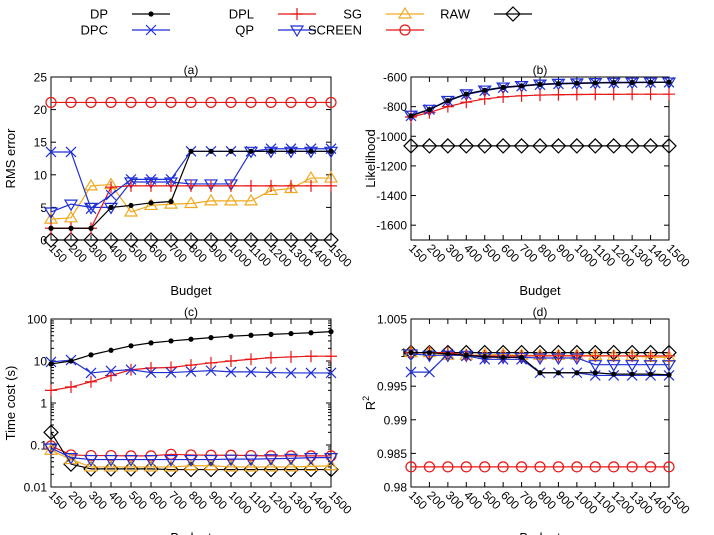 Image resolution: width=714 pixels, height=535 pixels. Describe the element at coordinates (540, 532) in the screenshot. I see `x-axis-label: Budget` at that location.